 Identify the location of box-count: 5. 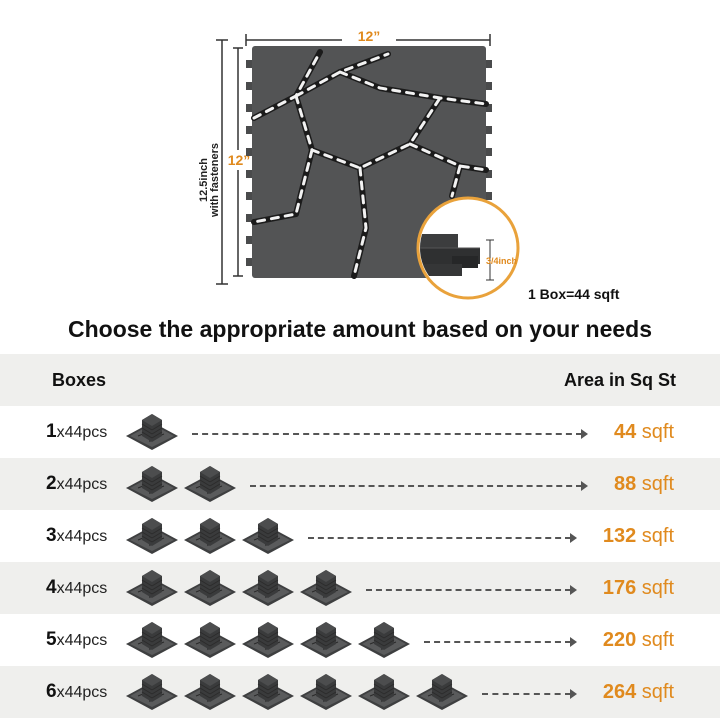
(51, 639).